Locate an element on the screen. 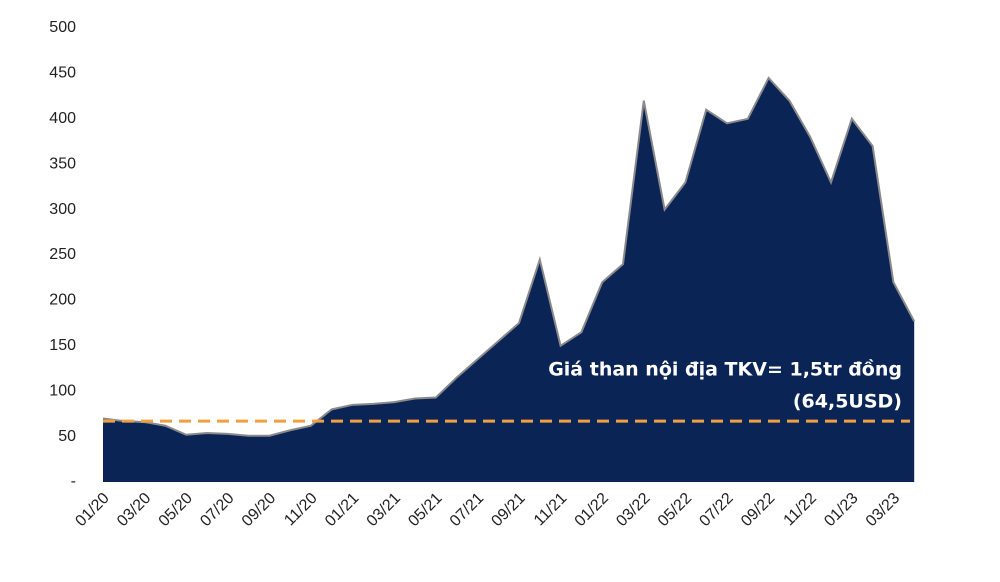  x-tick-label: 11/22 is located at coordinates (801, 510).